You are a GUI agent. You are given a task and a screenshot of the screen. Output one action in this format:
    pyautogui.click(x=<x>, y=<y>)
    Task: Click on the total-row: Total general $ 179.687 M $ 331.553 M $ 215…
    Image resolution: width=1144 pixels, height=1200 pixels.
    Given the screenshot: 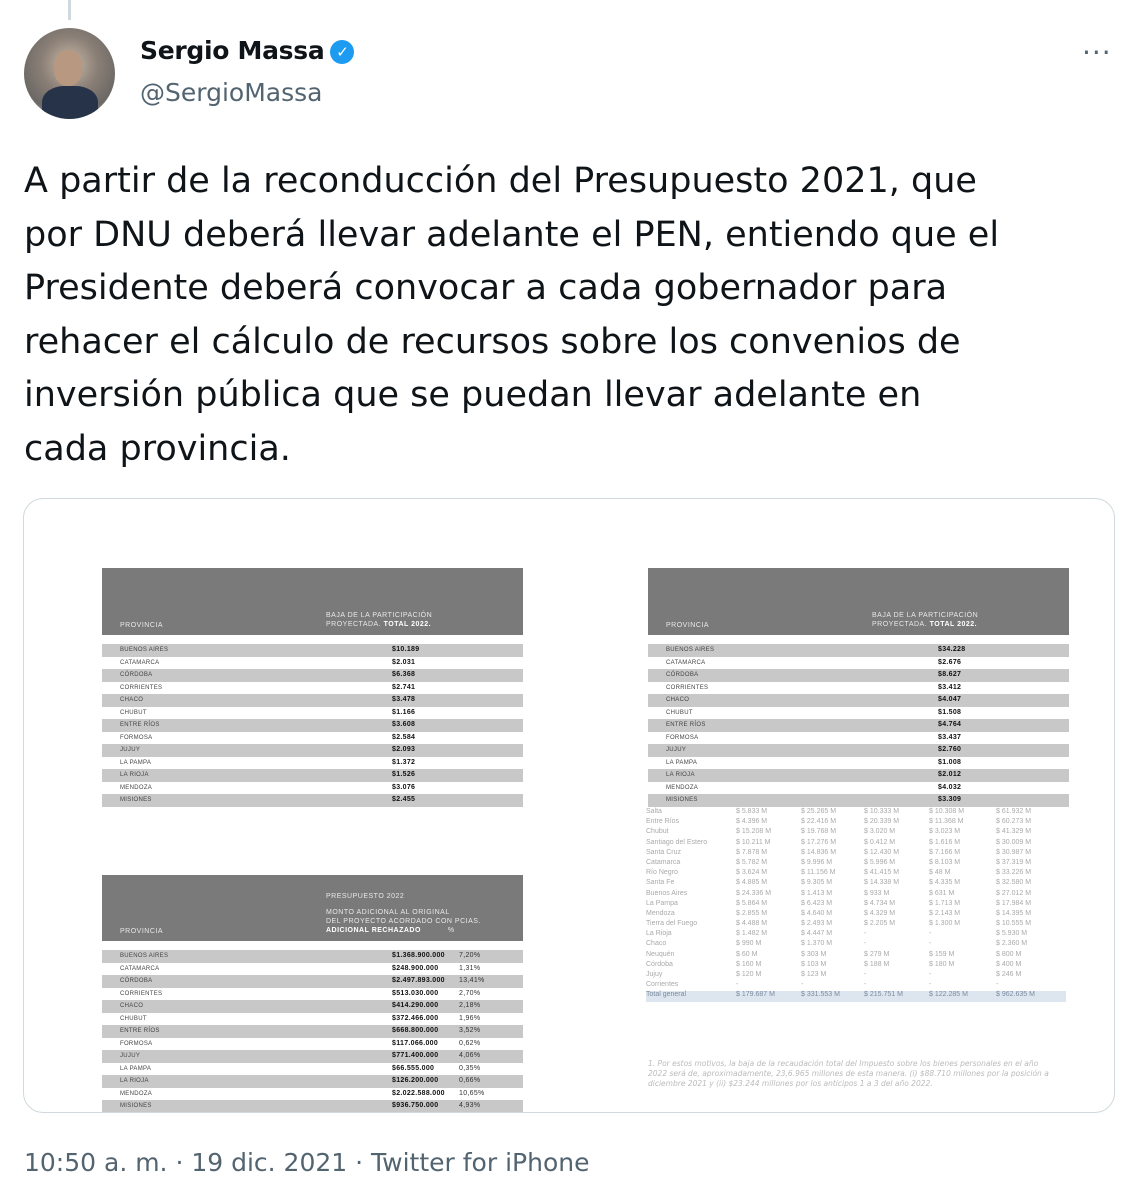 What is the action you would take?
    pyautogui.click(x=856, y=996)
    